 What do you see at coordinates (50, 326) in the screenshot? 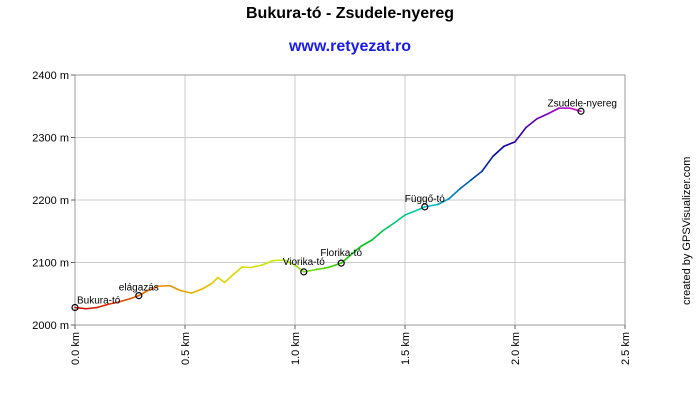
I see `y-tick-label: 2000 m` at bounding box center [50, 326].